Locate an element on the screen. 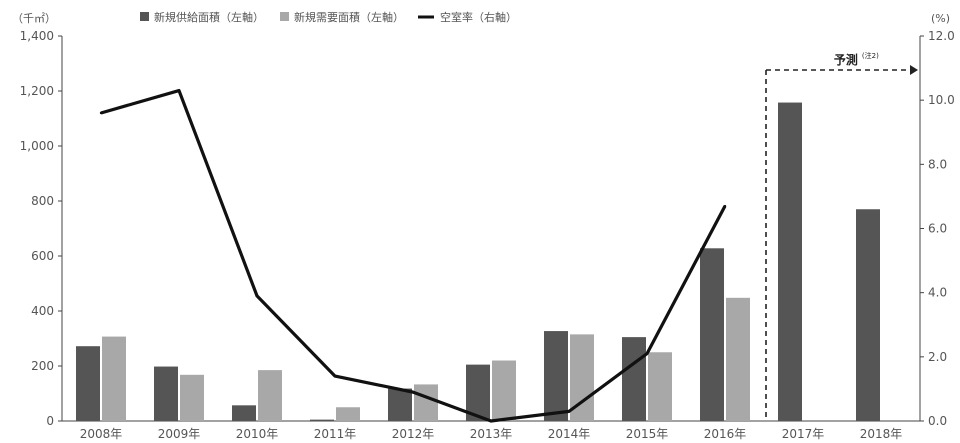 The height and width of the screenshot is (443, 960). x-tick-label: 2011年 is located at coordinates (335, 434).